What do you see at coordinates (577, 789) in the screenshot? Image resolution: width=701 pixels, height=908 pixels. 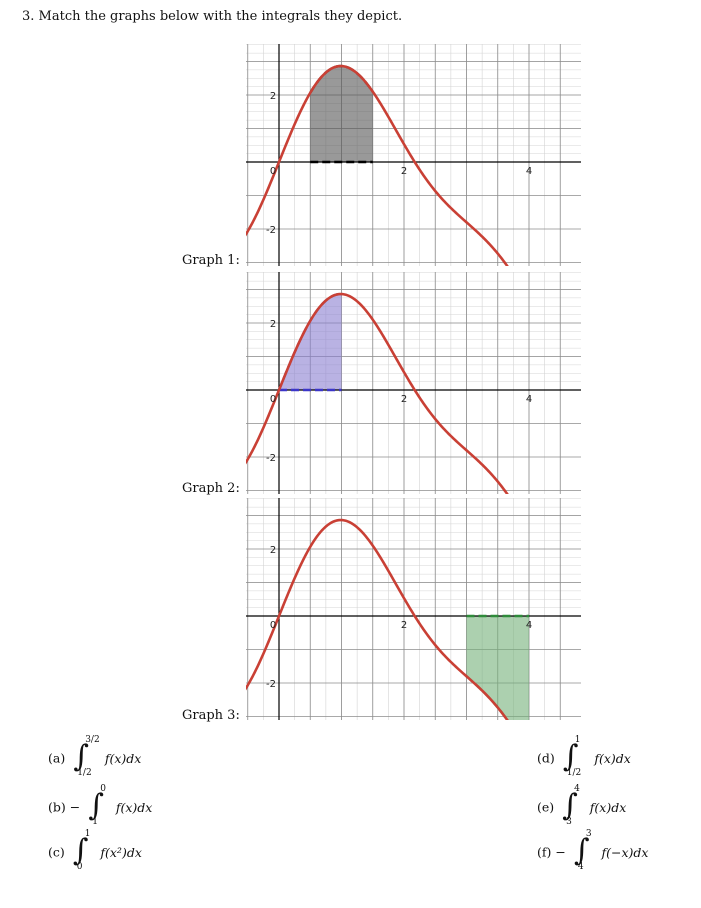 I see `option-e-upper: 4` at bounding box center [577, 789].